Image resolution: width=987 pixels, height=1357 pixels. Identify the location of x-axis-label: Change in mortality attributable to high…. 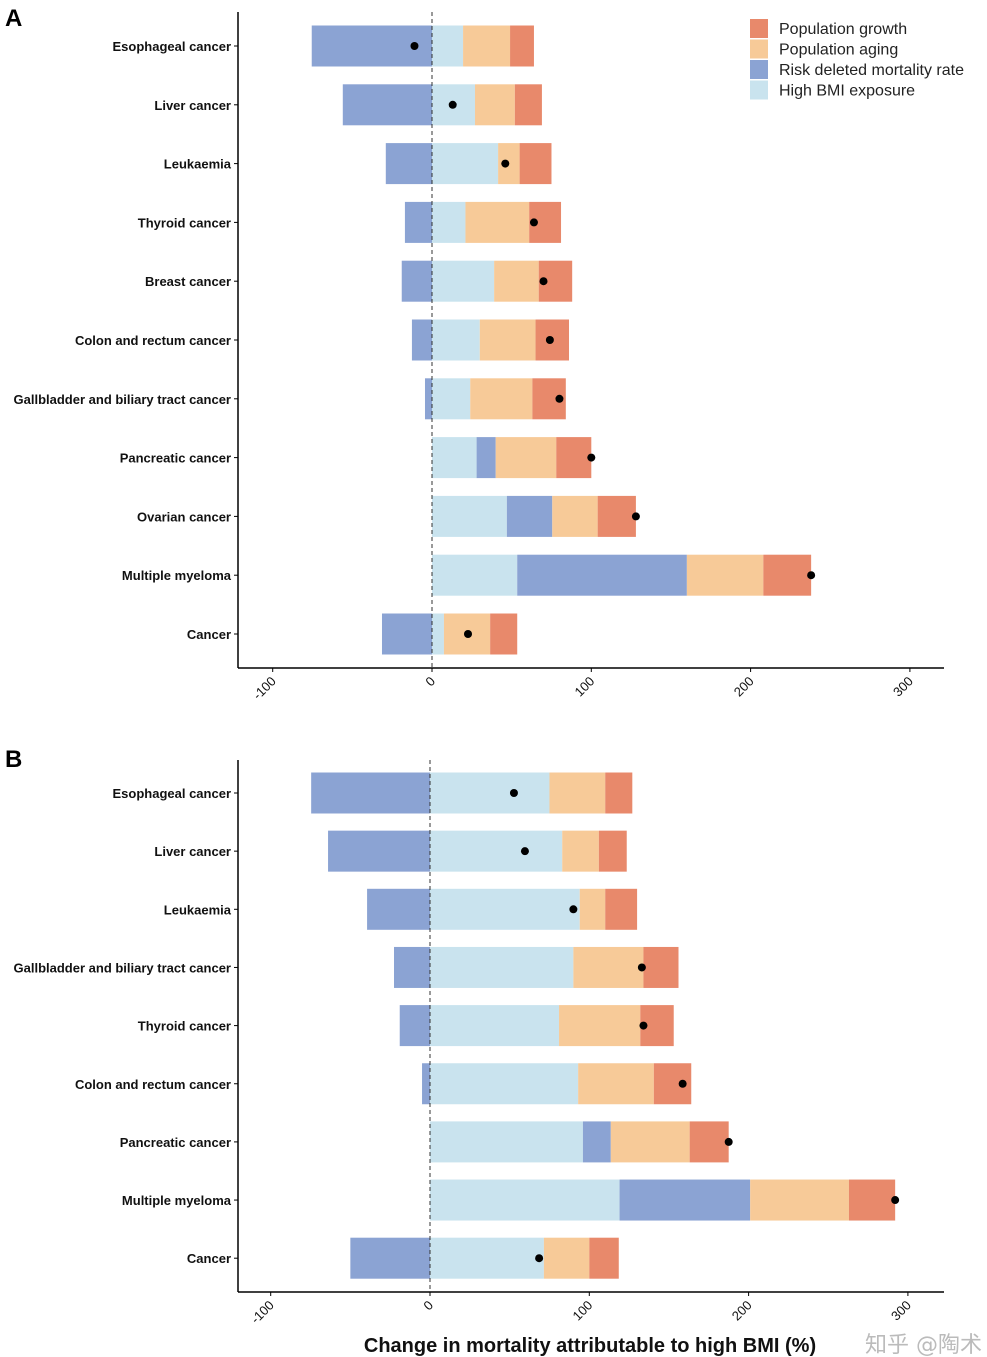
(590, 1346).